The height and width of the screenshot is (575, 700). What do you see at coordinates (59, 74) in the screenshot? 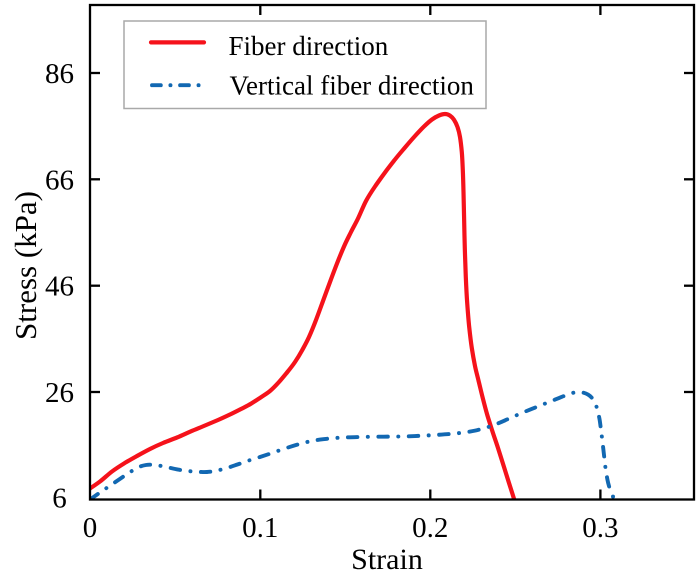
I see `svg-text: 86` at bounding box center [59, 74].